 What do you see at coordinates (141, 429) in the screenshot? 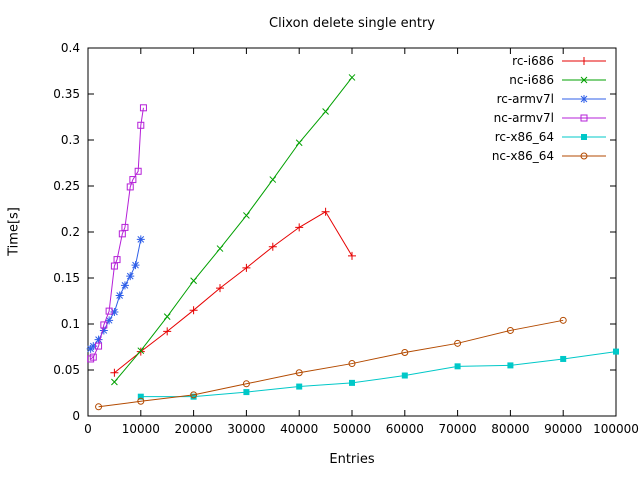
I see `x-tick-label: 10000` at bounding box center [141, 429].